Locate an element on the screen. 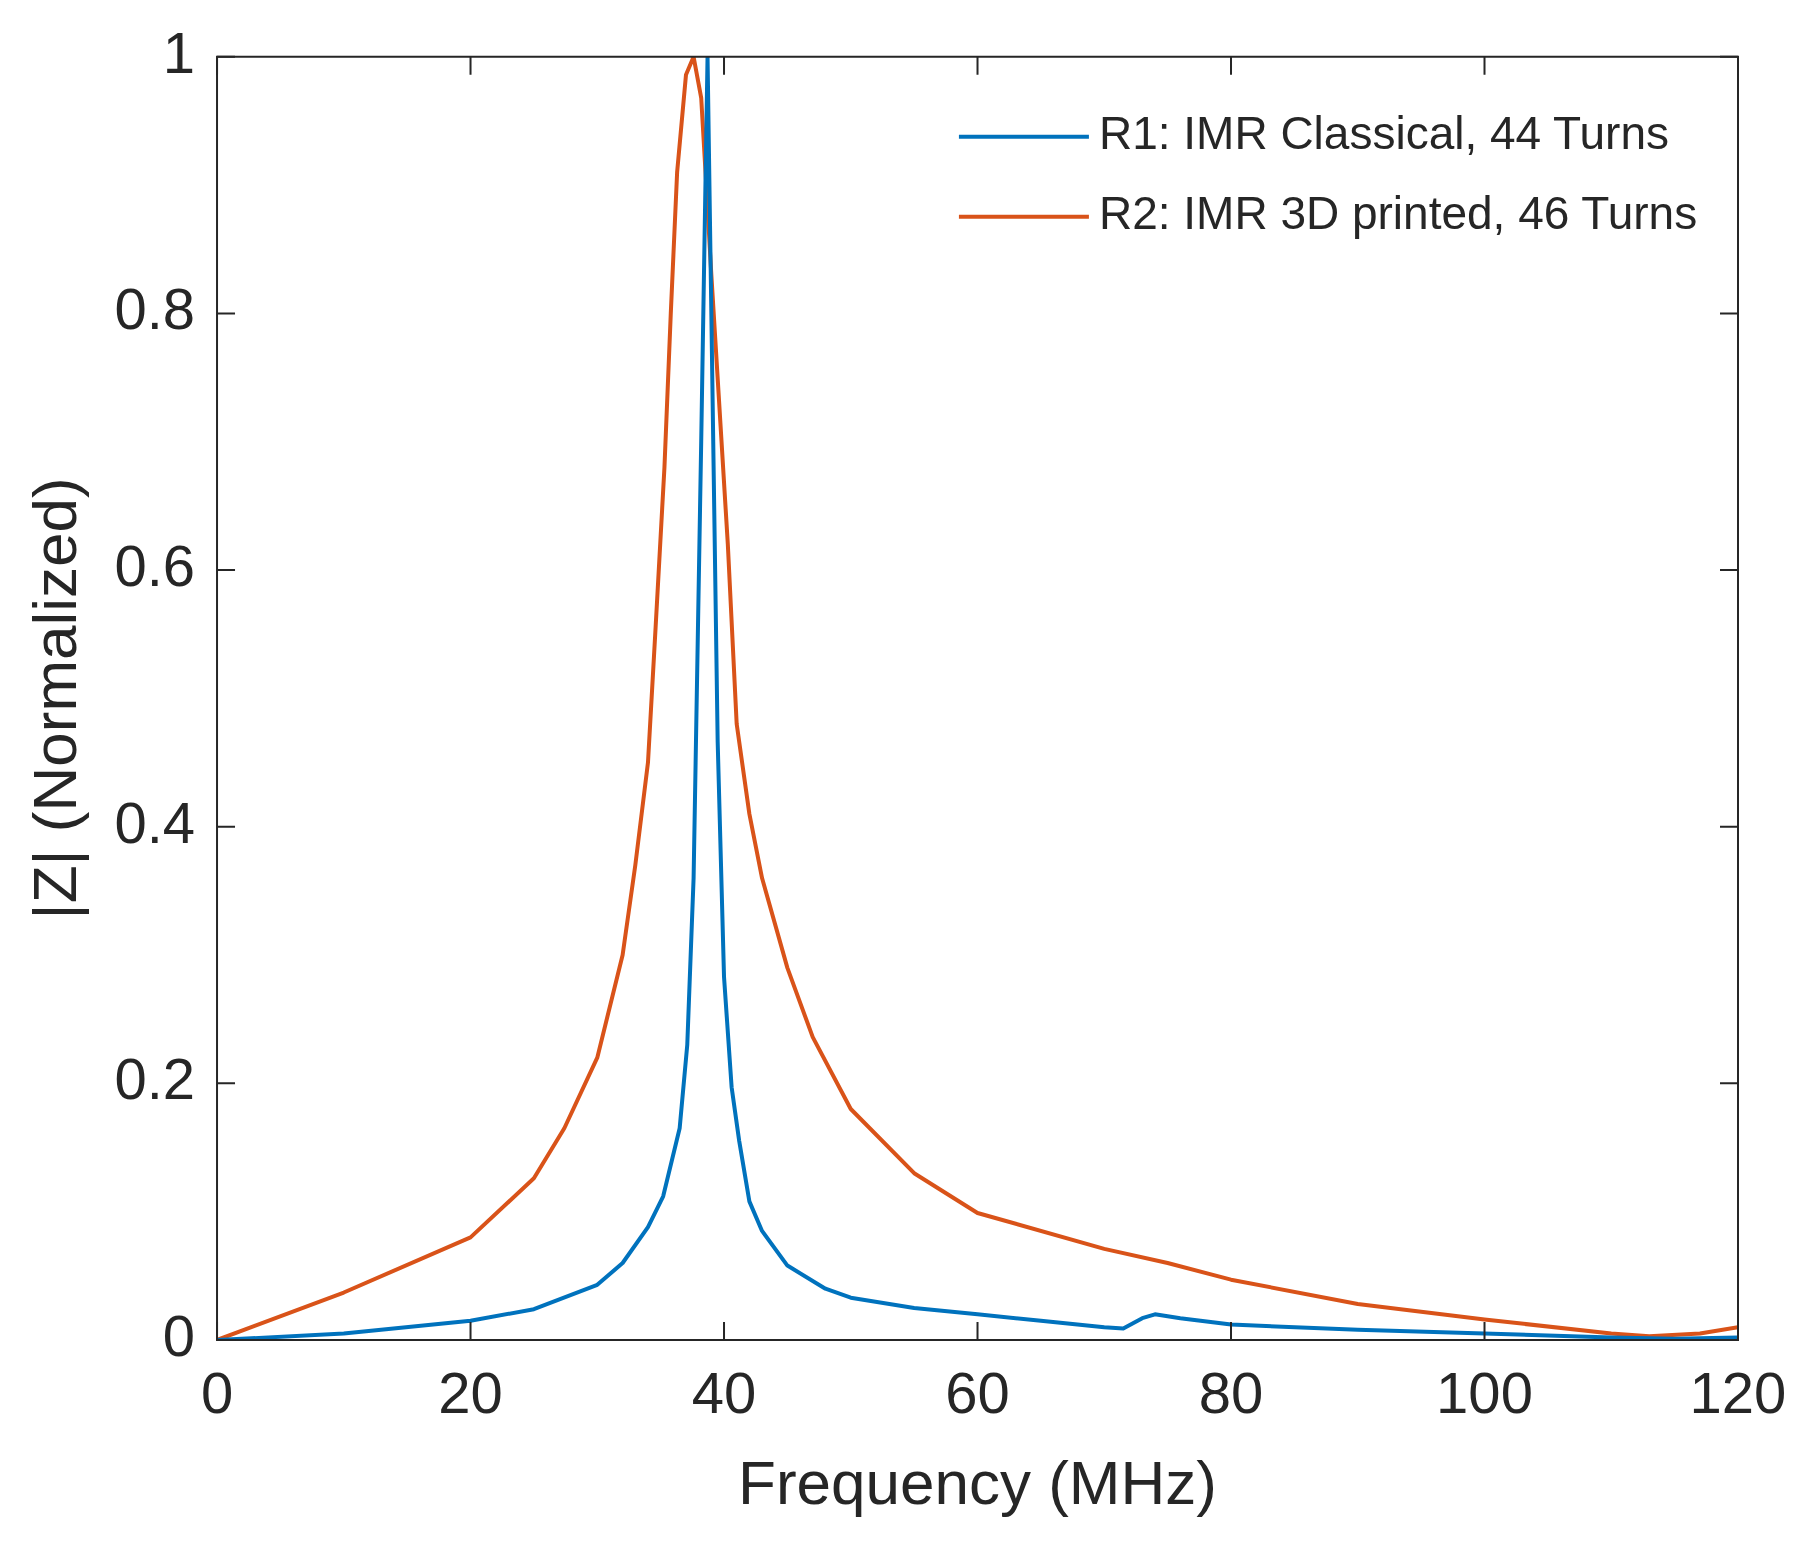 The height and width of the screenshot is (1545, 1820). x-tick-label: 20 is located at coordinates (470, 1392).